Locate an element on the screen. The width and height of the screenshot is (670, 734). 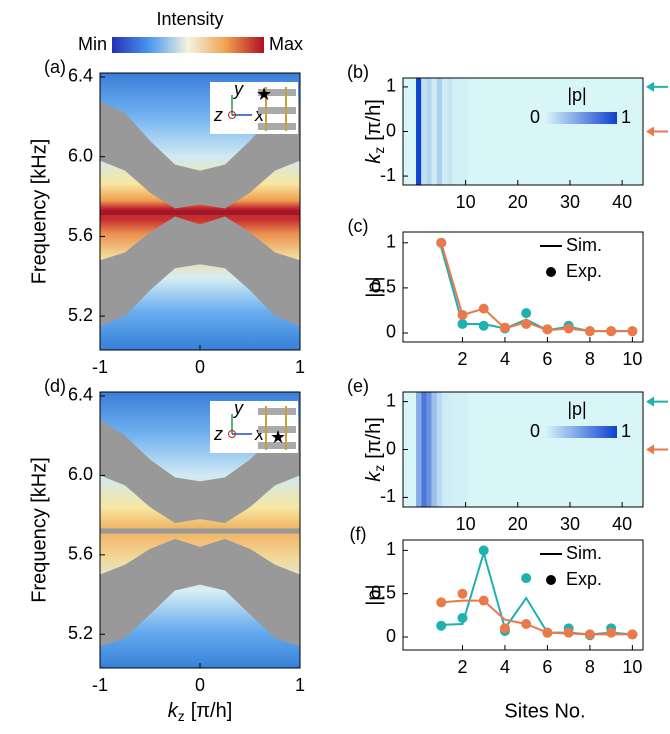
inset-source: ★ is located at coordinates (278, 437).